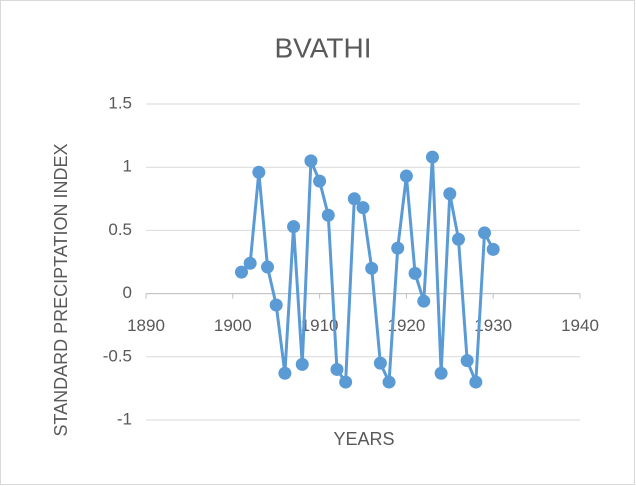  What do you see at coordinates (120, 102) in the screenshot?
I see `y-tick-label: 1.5` at bounding box center [120, 102].